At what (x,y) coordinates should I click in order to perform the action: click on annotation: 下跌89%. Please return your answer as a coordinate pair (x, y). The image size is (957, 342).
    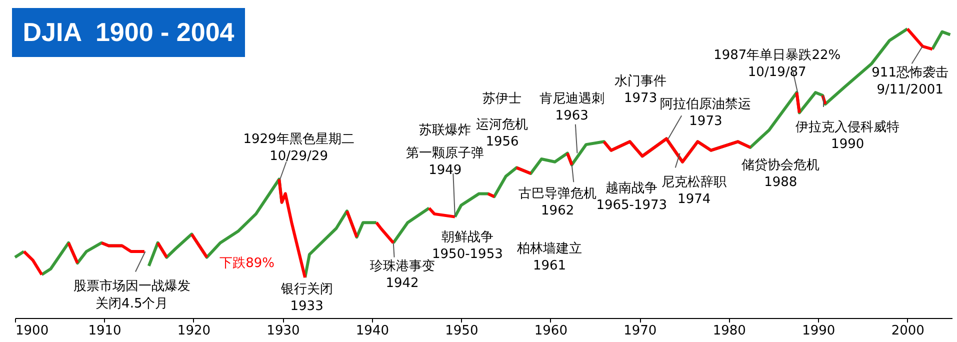
    Looking at the image, I should click on (247, 264).